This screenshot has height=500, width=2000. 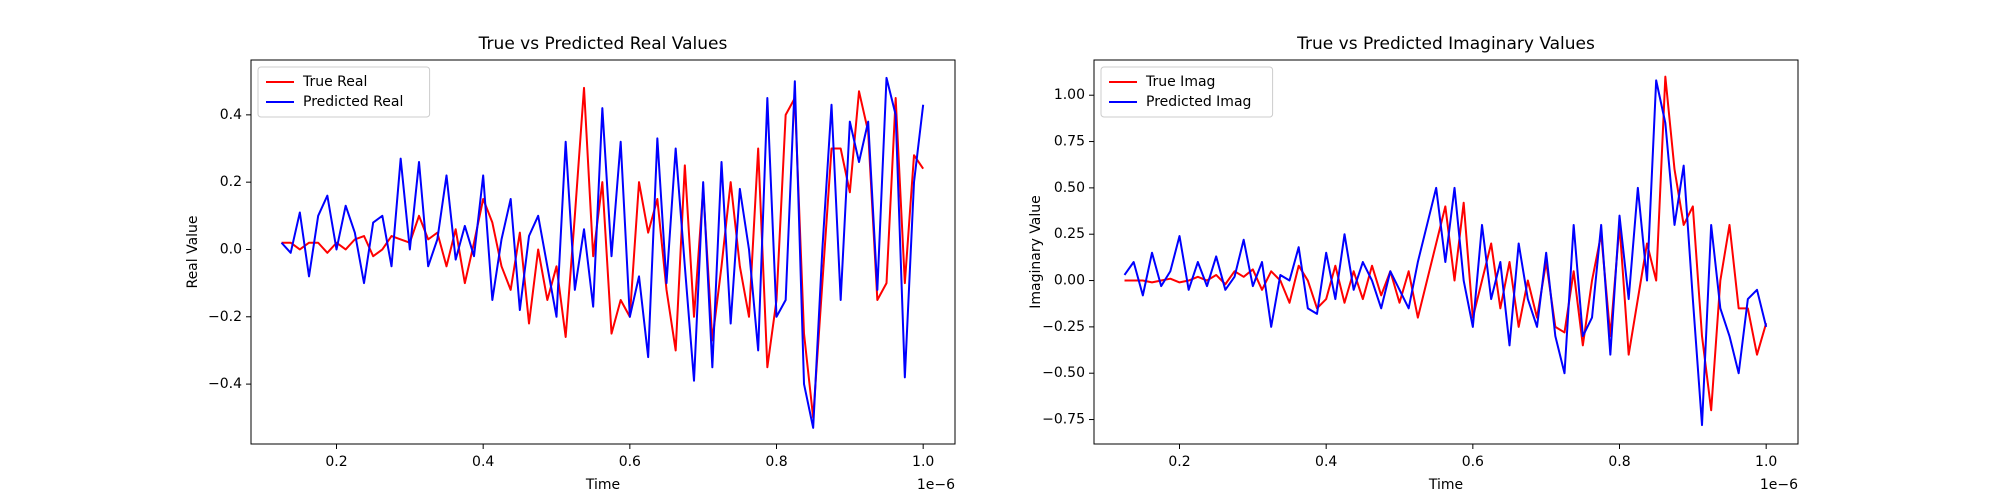 I want to click on legend-label: True Real, so click(x=334, y=82).